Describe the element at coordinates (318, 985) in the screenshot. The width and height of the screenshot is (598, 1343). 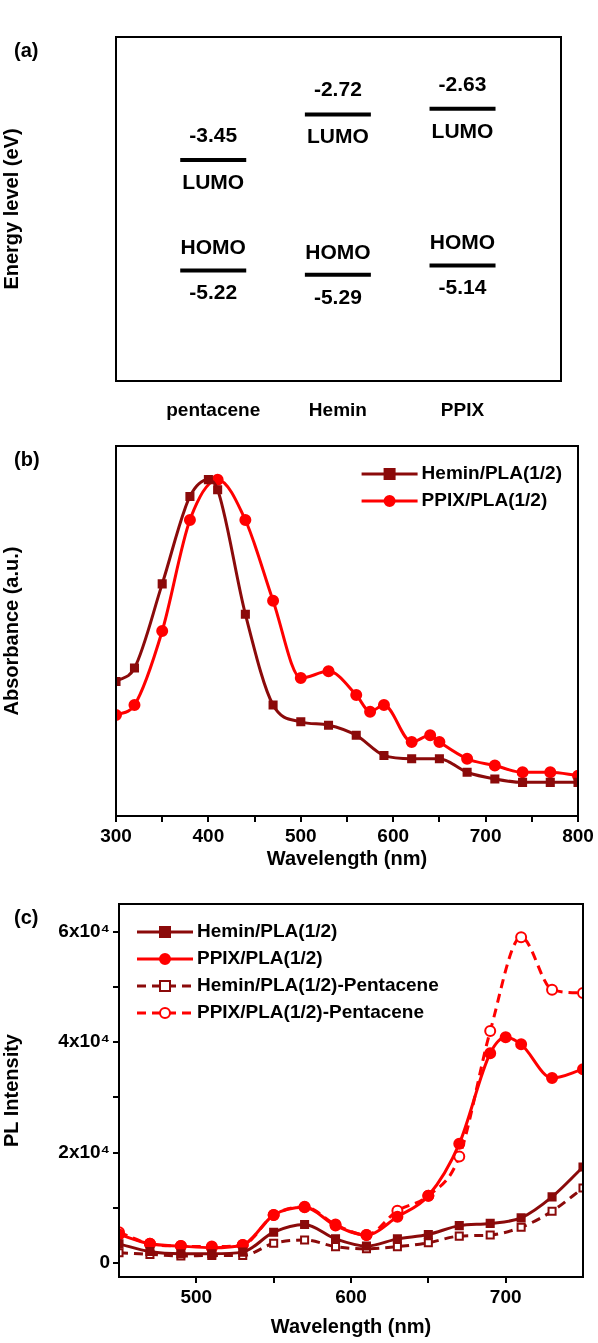
I see `legend-label: Hemin/PLA(1/2)-Pentacene` at that location.